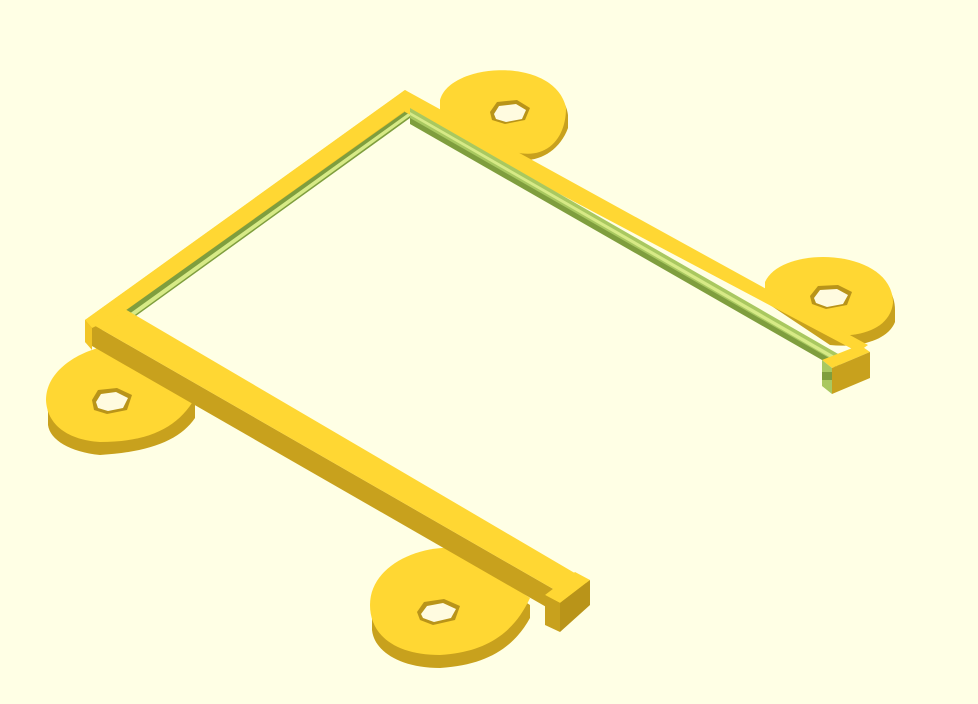  I want to click on rail-groove-light, so click(264, 218).